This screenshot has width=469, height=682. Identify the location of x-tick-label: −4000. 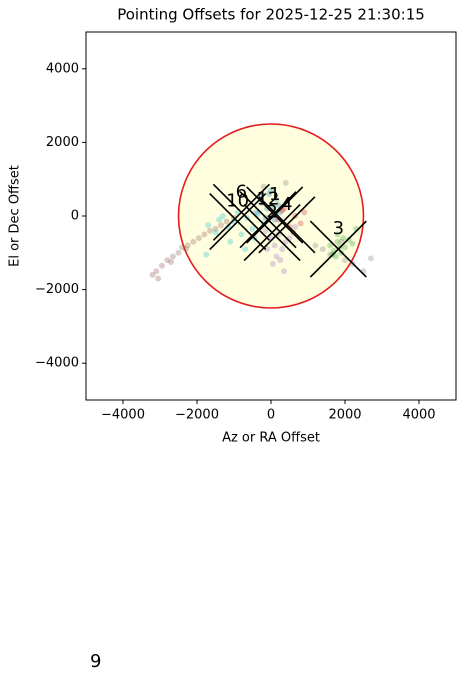
(123, 415).